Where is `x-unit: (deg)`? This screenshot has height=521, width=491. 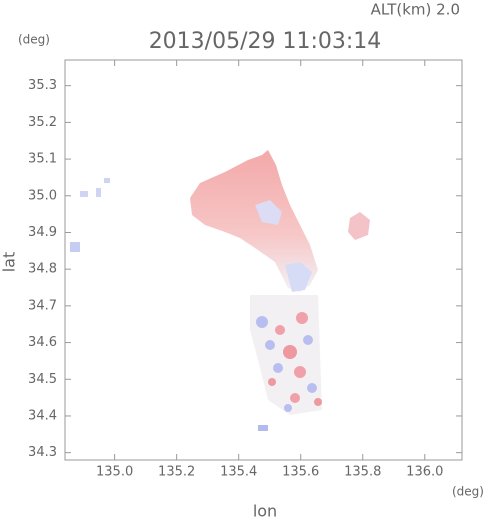
x-unit: (deg) is located at coordinates (468, 492).